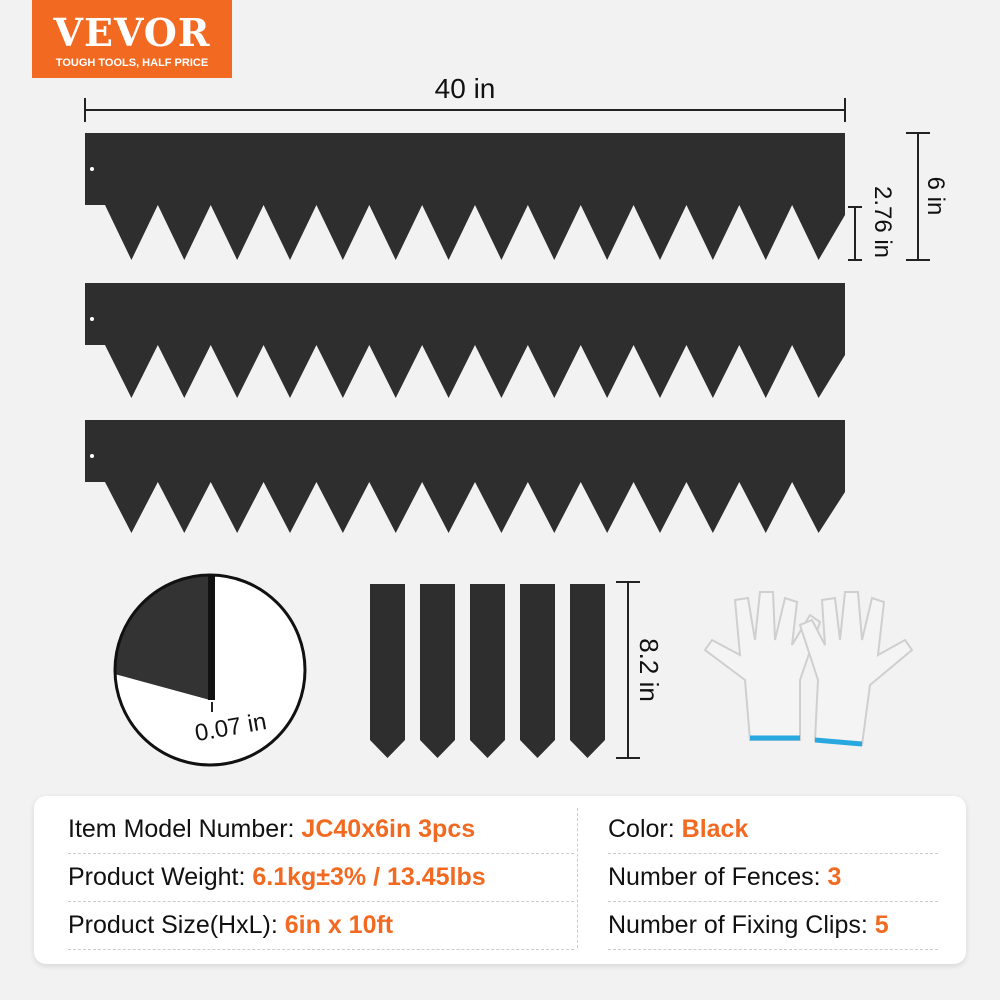  I want to click on spec-value: 5, so click(881, 925).